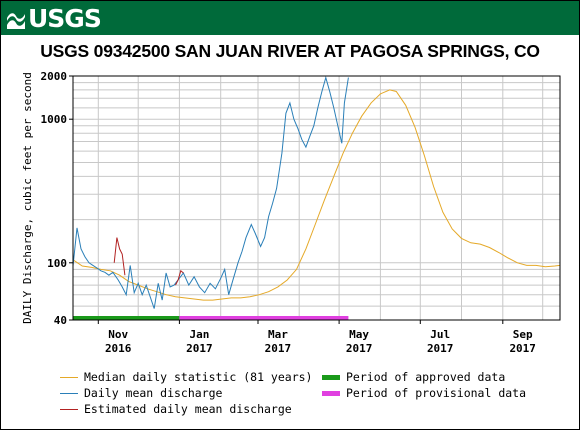 The width and height of the screenshot is (580, 430). I want to click on usgs-wave-icon, so click(16, 21).